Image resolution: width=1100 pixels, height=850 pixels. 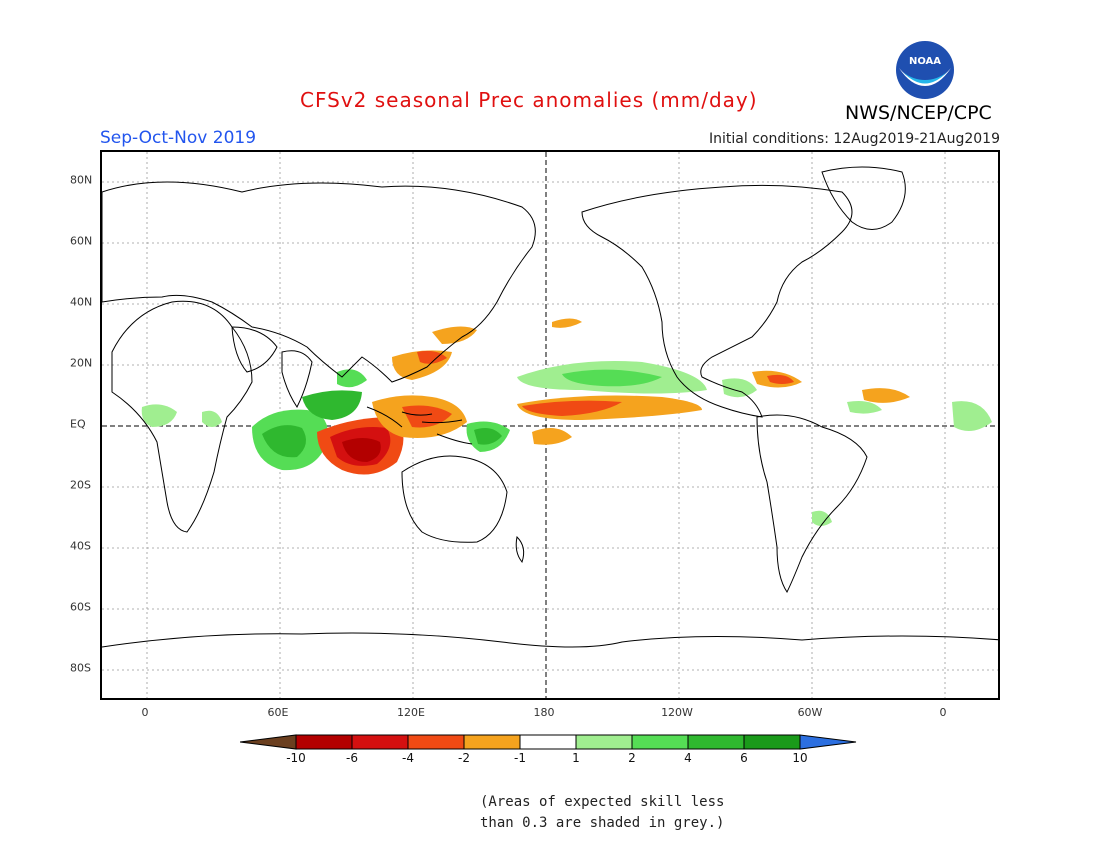 I want to click on chart-title: CFSv2 seasonal Prec anomalies (mm/day), so click(x=529, y=100).